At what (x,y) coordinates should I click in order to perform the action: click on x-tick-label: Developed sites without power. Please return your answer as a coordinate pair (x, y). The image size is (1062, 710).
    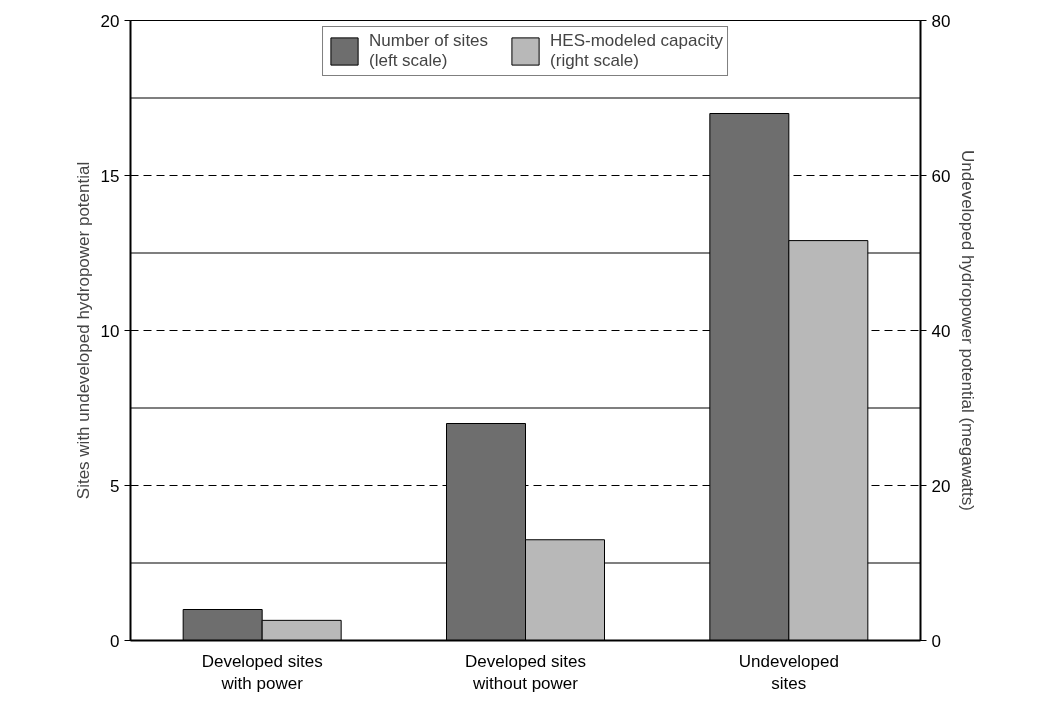
    Looking at the image, I should click on (525, 672).